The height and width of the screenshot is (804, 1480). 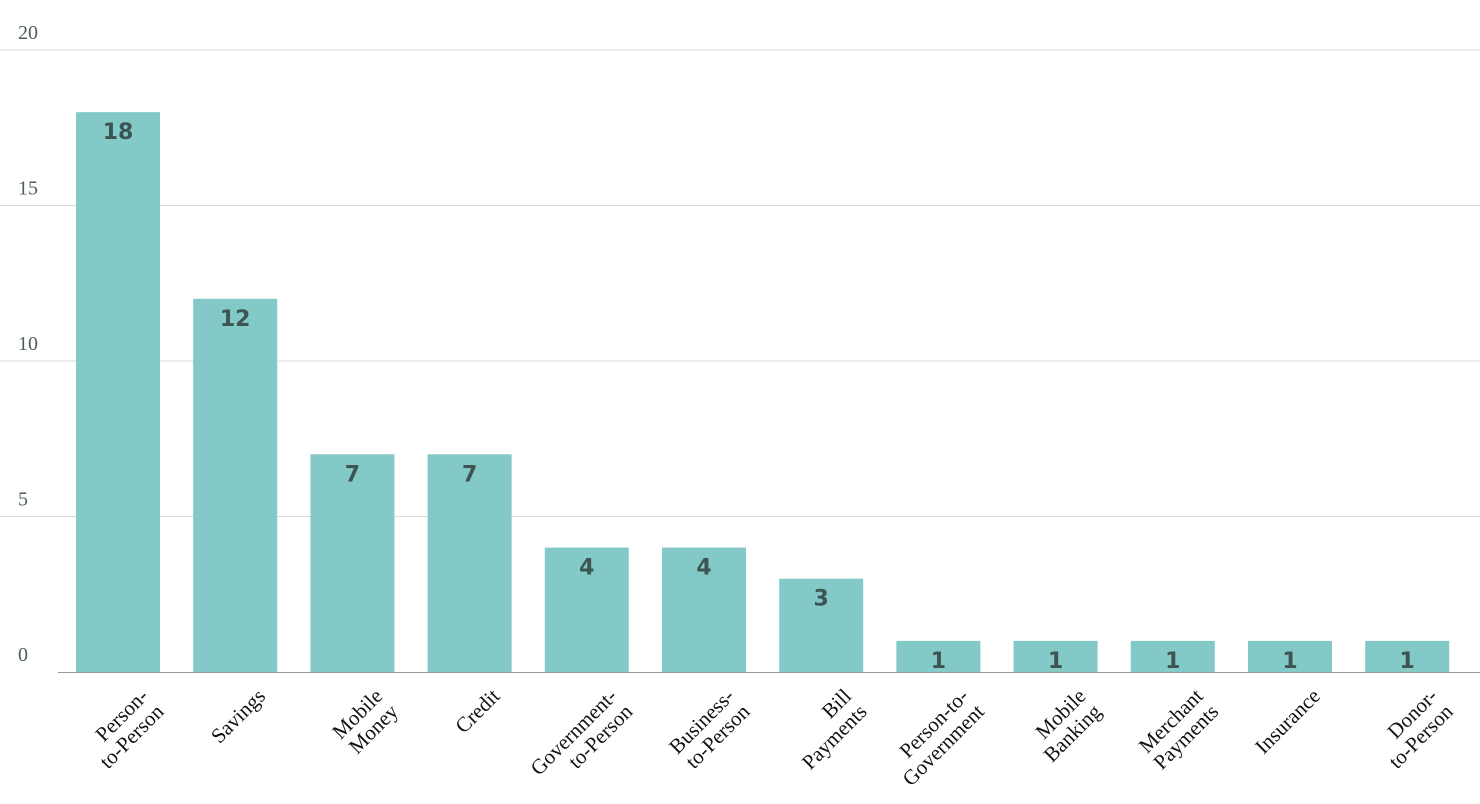 What do you see at coordinates (118, 132) in the screenshot?
I see `data-label: 18` at bounding box center [118, 132].